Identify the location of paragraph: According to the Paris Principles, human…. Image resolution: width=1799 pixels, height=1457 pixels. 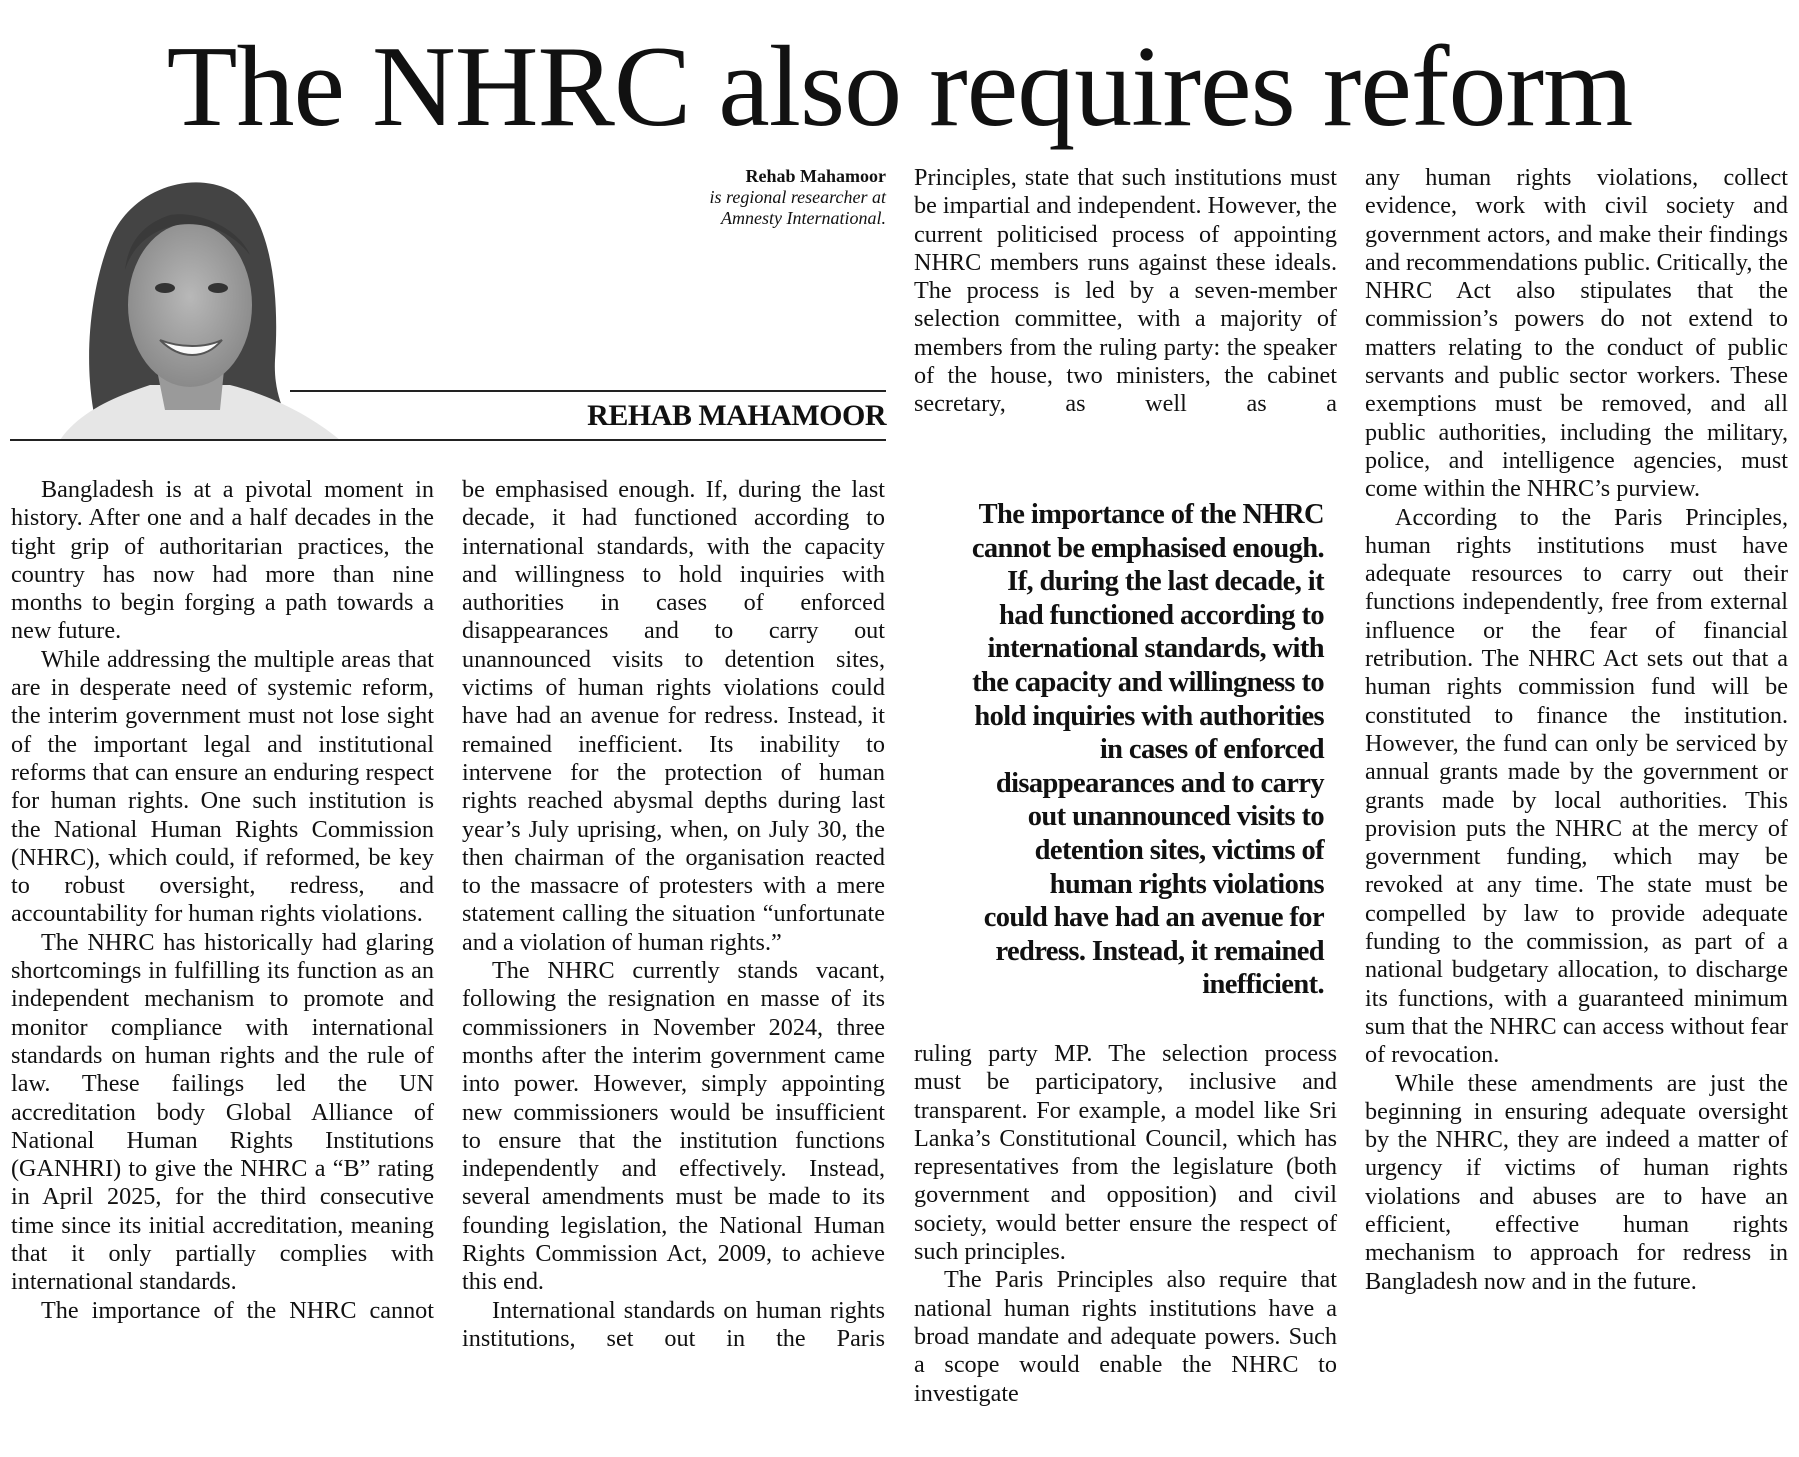
(1576, 786).